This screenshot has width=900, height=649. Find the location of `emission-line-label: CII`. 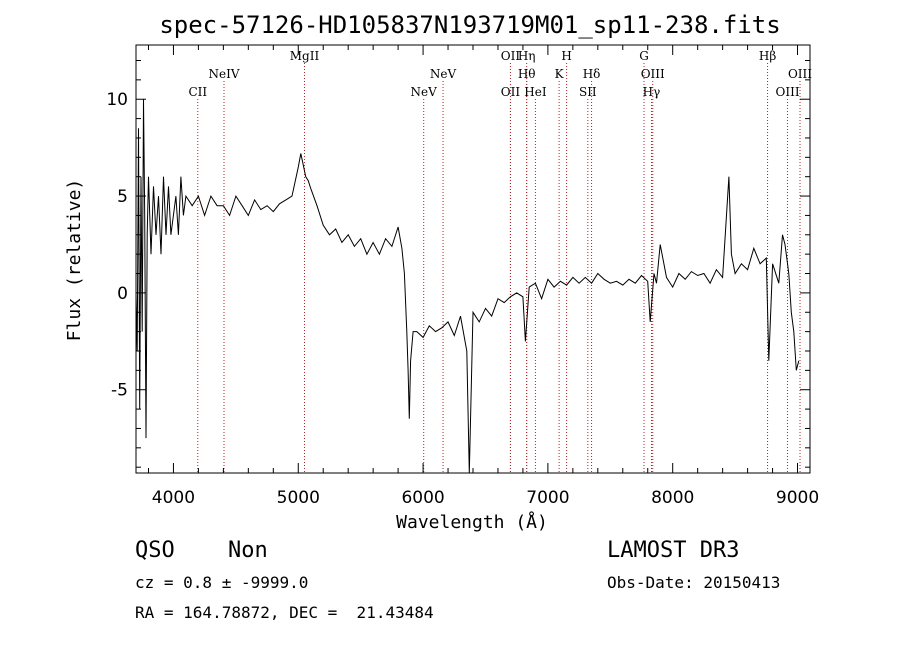

emission-line-label: CII is located at coordinates (197, 92).